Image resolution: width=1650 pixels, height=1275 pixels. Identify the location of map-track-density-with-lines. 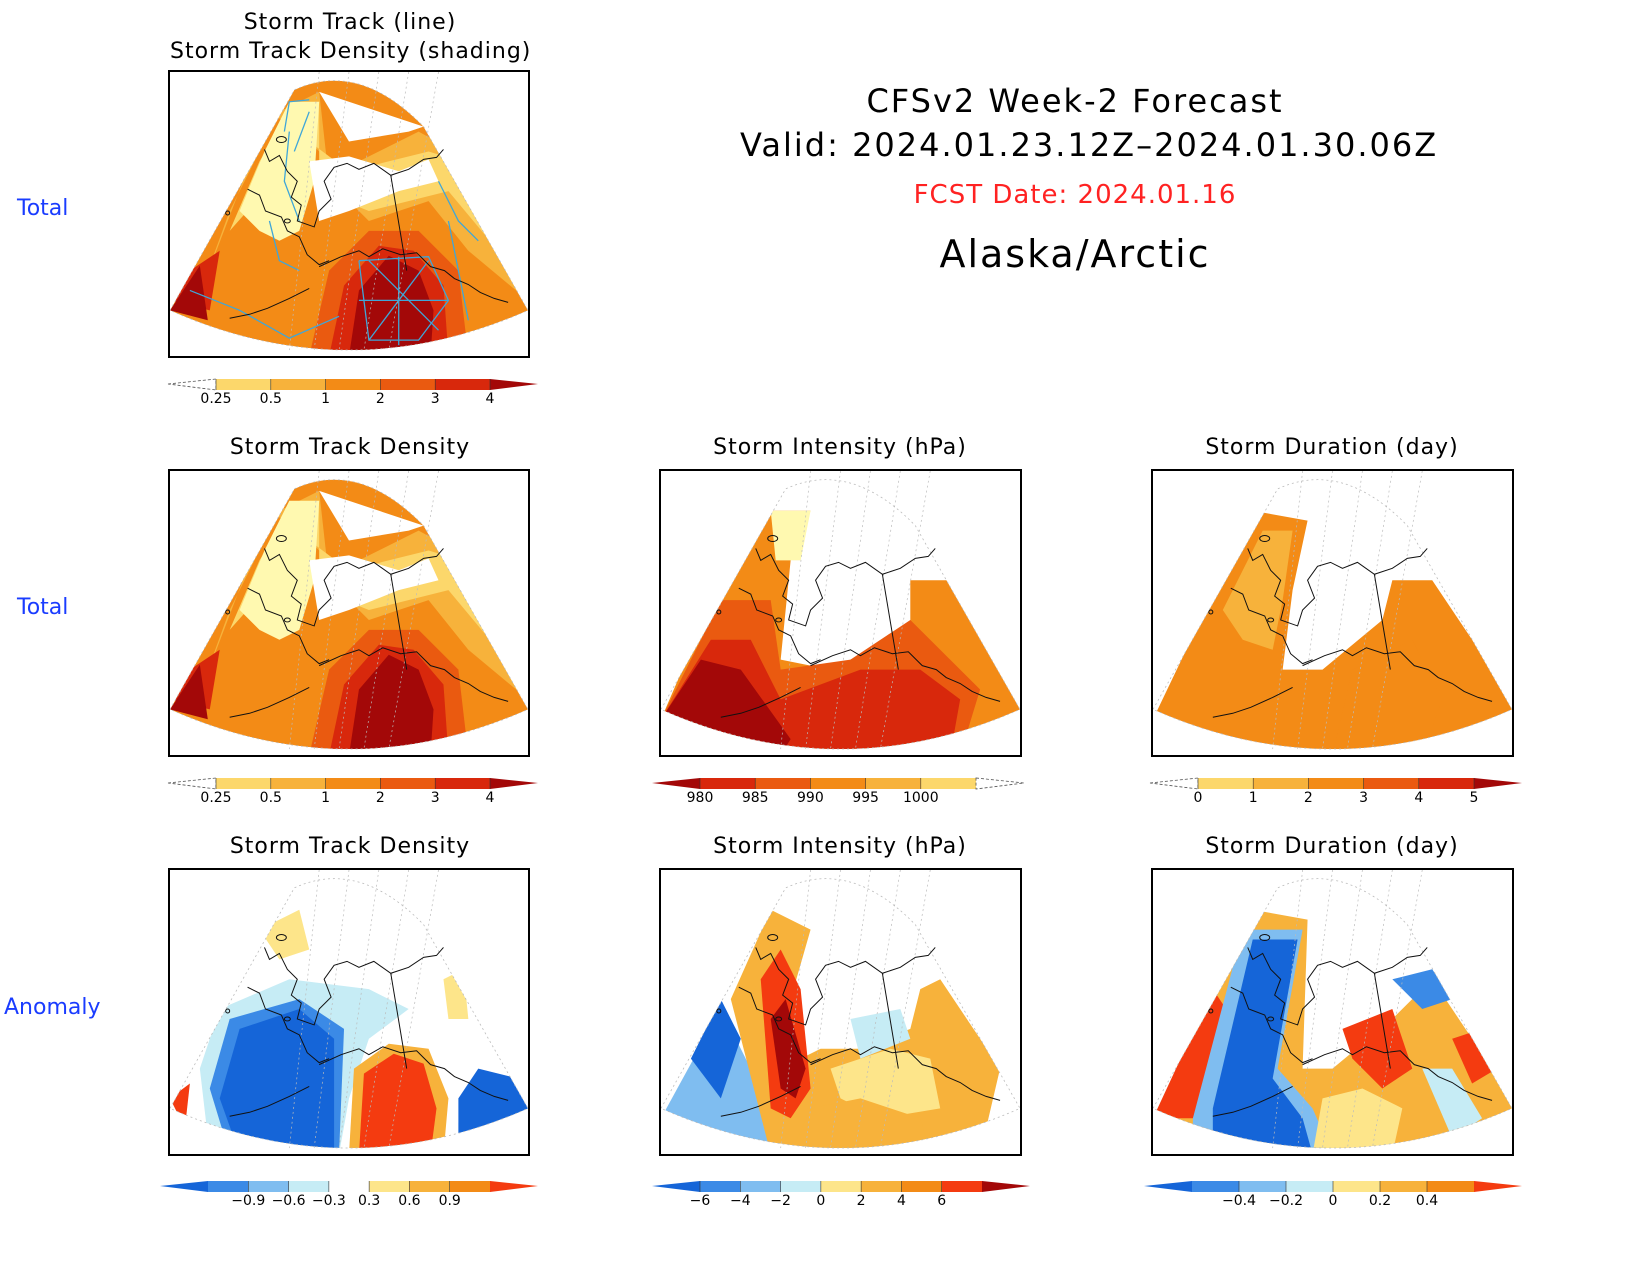
(349, 214).